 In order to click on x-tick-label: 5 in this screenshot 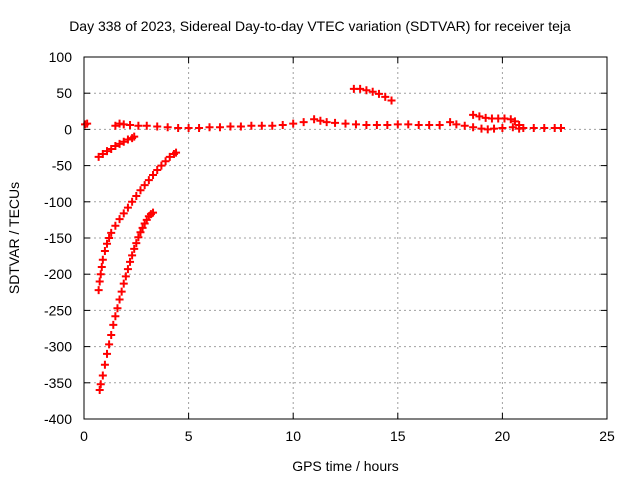, I will do `click(189, 436)`.